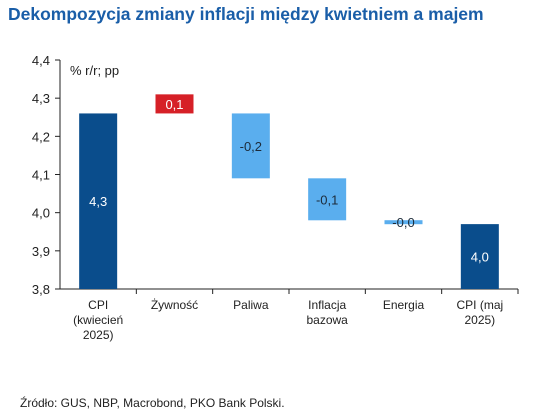 The image size is (547, 415). I want to click on y-tick-label: 3,8, so click(41, 289).